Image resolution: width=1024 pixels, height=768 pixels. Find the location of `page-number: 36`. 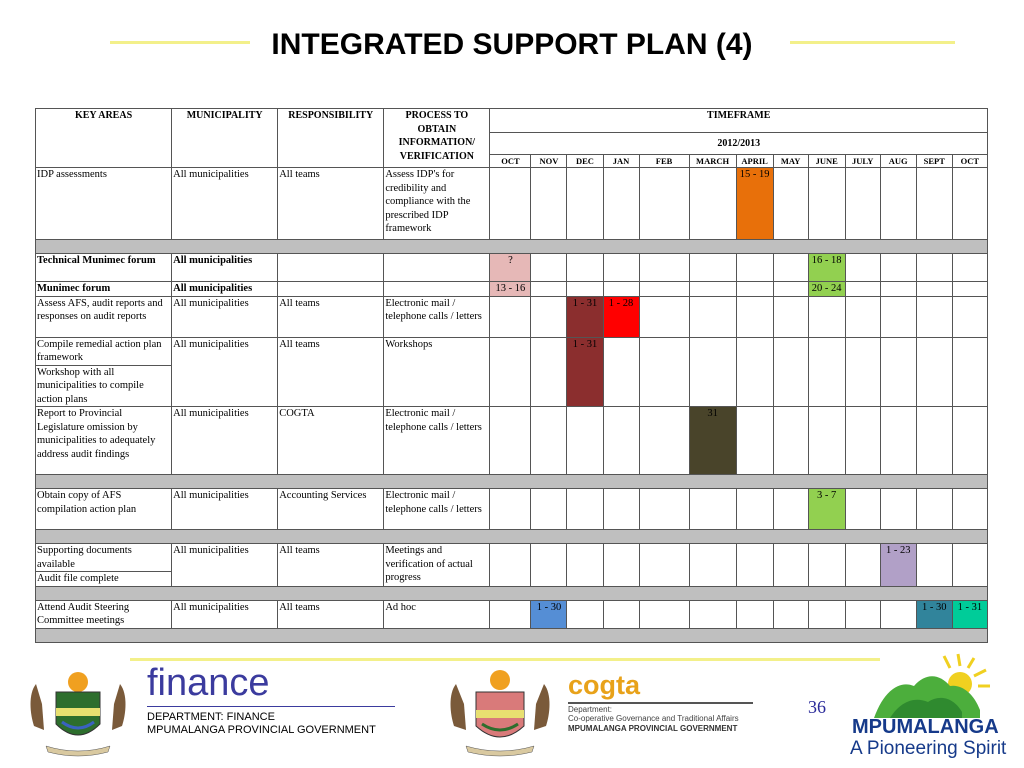

page-number: 36 is located at coordinates (817, 707).